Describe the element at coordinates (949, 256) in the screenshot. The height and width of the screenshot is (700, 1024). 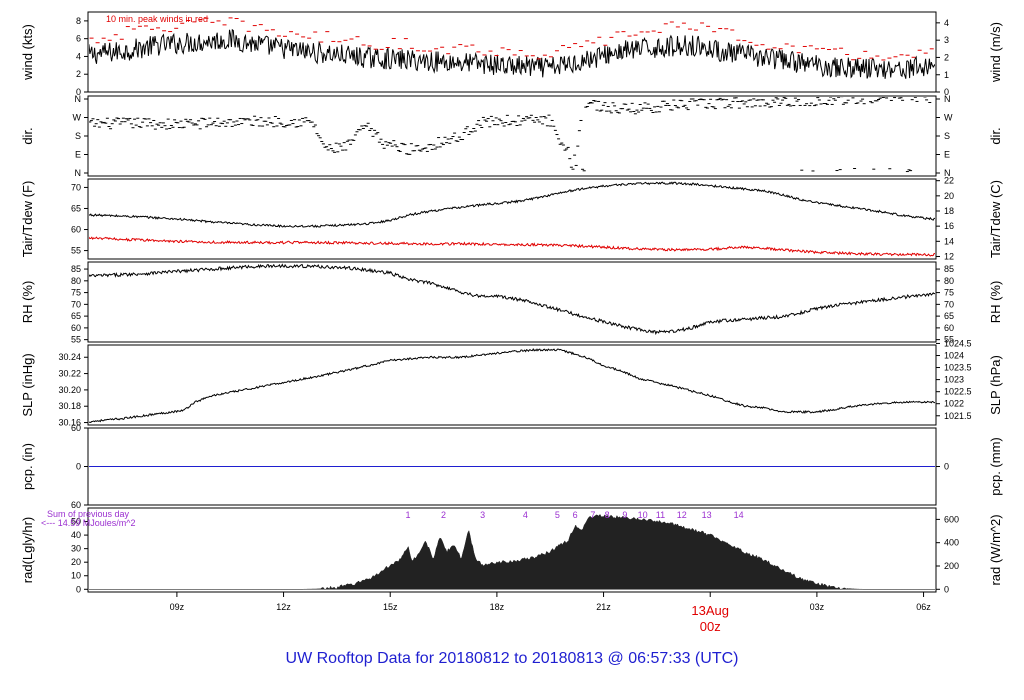
I see `y-tick-label-right: 12` at that location.